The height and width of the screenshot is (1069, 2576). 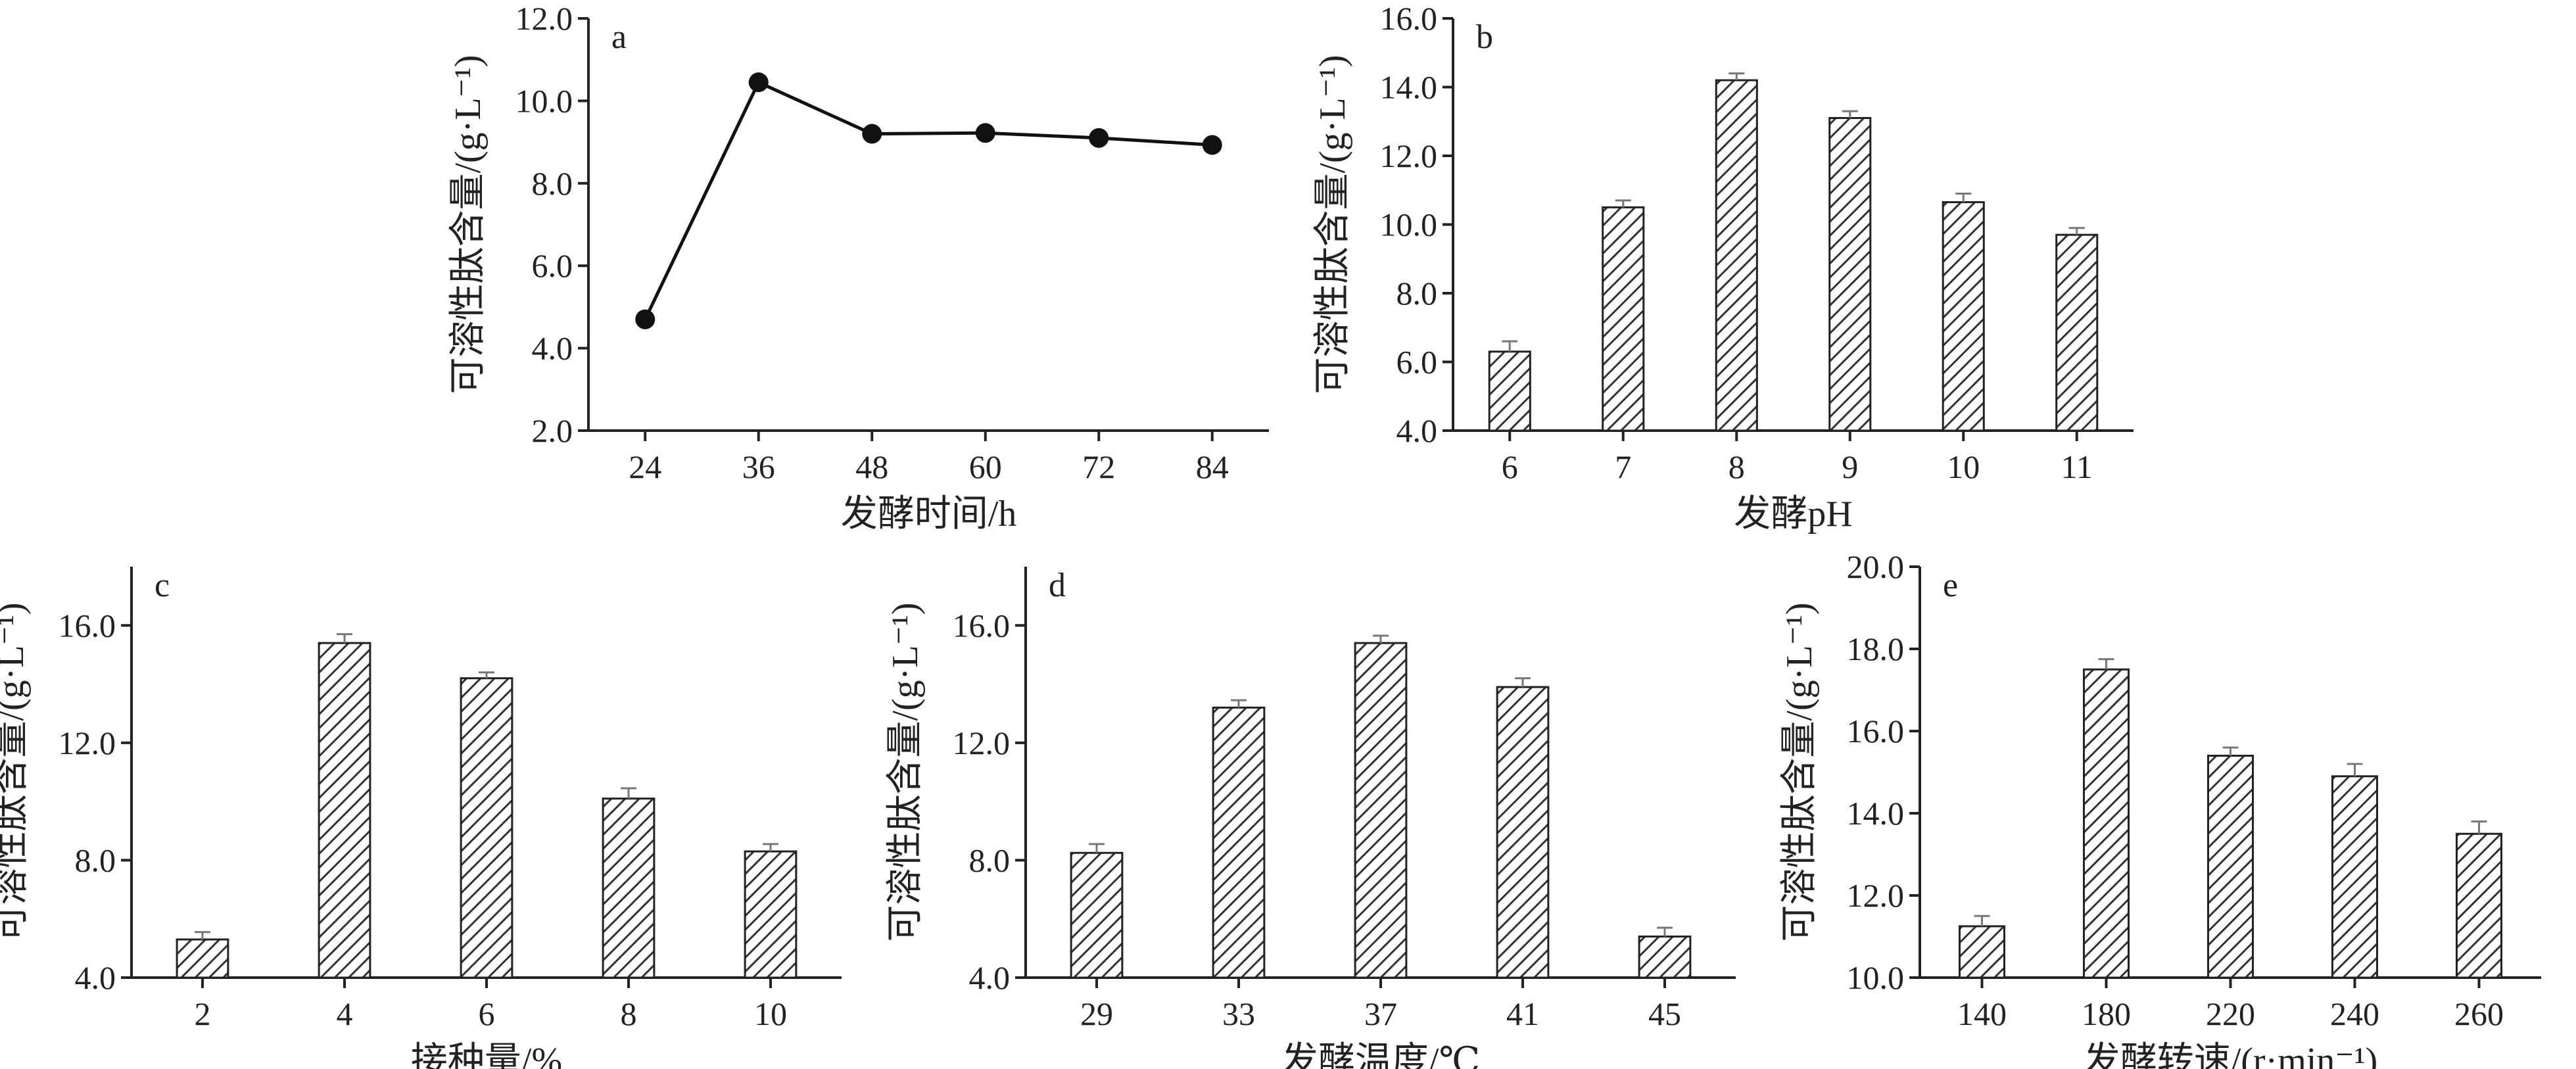 I want to click on x-axis-label: 发酵温度/℃, so click(x=1381, y=1055).